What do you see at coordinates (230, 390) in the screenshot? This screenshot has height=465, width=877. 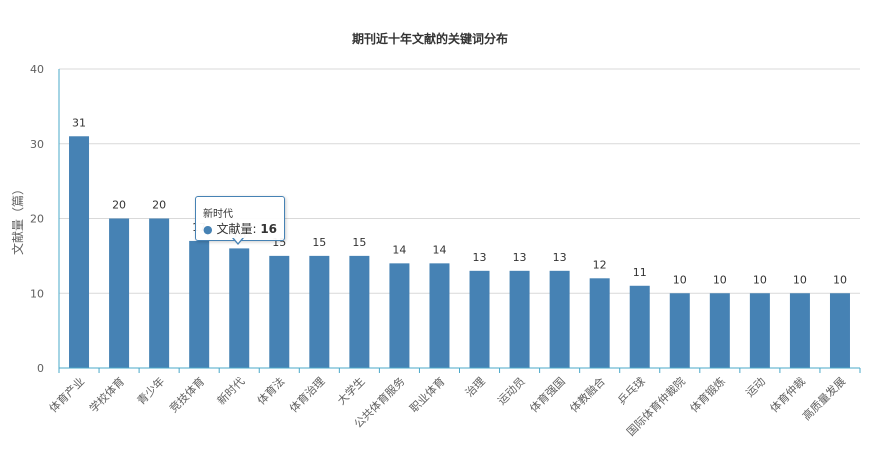 I see `x-tick-label: 新时代` at bounding box center [230, 390].